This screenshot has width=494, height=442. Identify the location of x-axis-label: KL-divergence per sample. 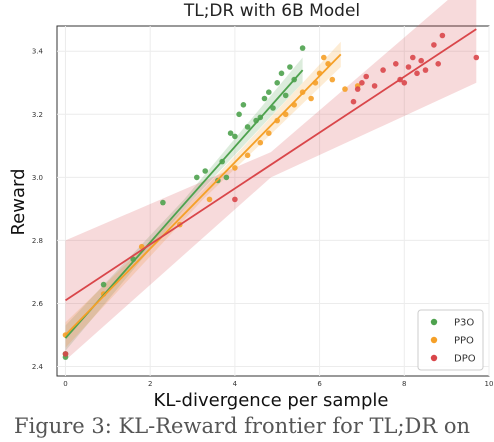
(271, 400).